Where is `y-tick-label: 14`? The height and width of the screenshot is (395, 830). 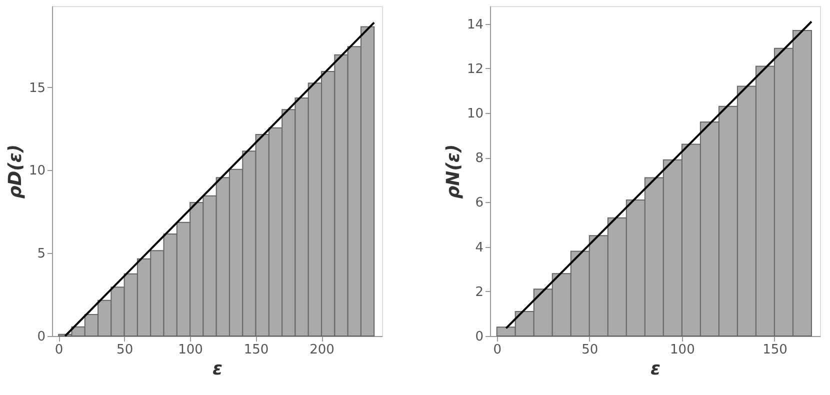
y-tick-label: 14 is located at coordinates (475, 24).